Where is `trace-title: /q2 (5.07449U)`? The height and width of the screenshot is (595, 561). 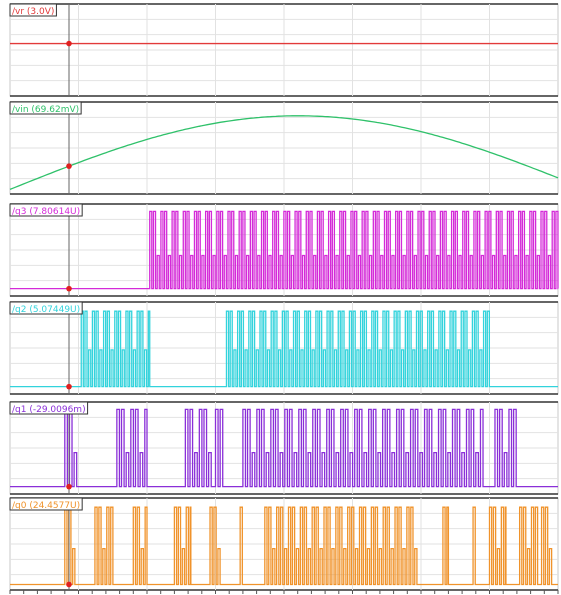 trace-title: /q2 (5.07449U) is located at coordinates (46, 310).